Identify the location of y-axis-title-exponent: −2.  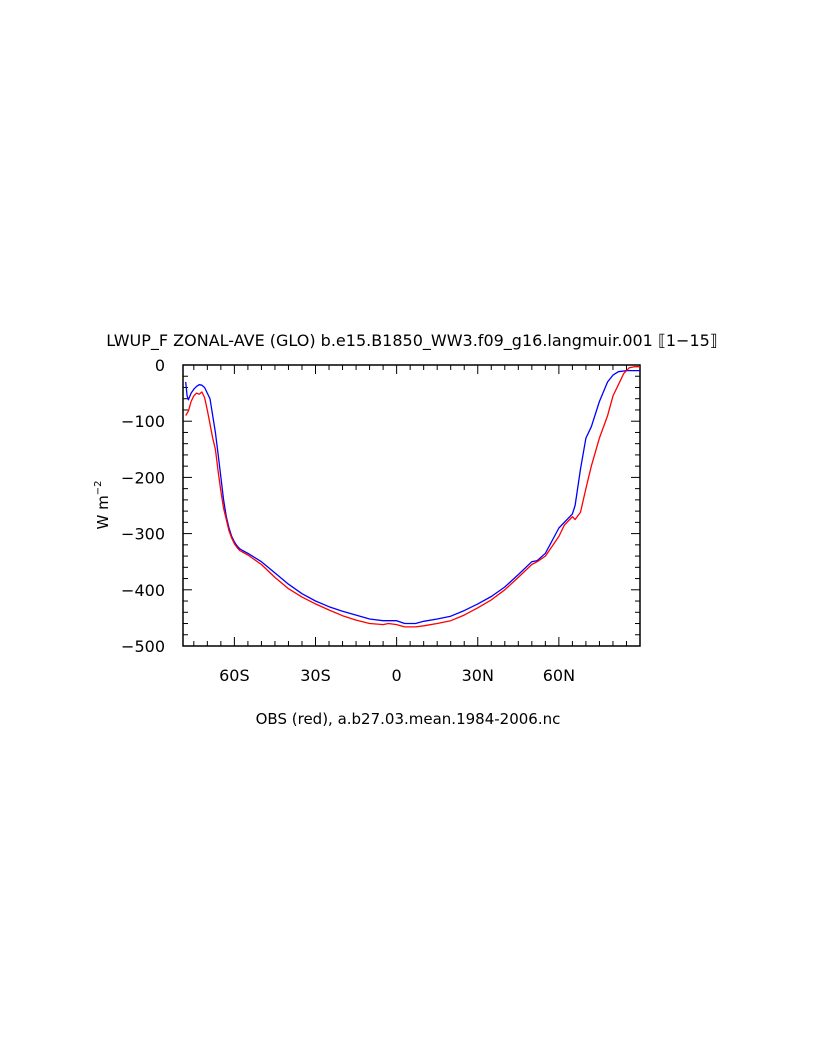
(98, 488).